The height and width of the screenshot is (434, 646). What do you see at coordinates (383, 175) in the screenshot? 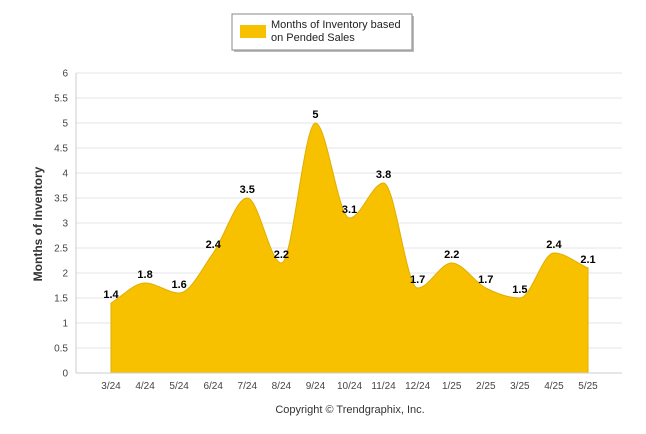
I see `data-label: 3.8` at bounding box center [383, 175].